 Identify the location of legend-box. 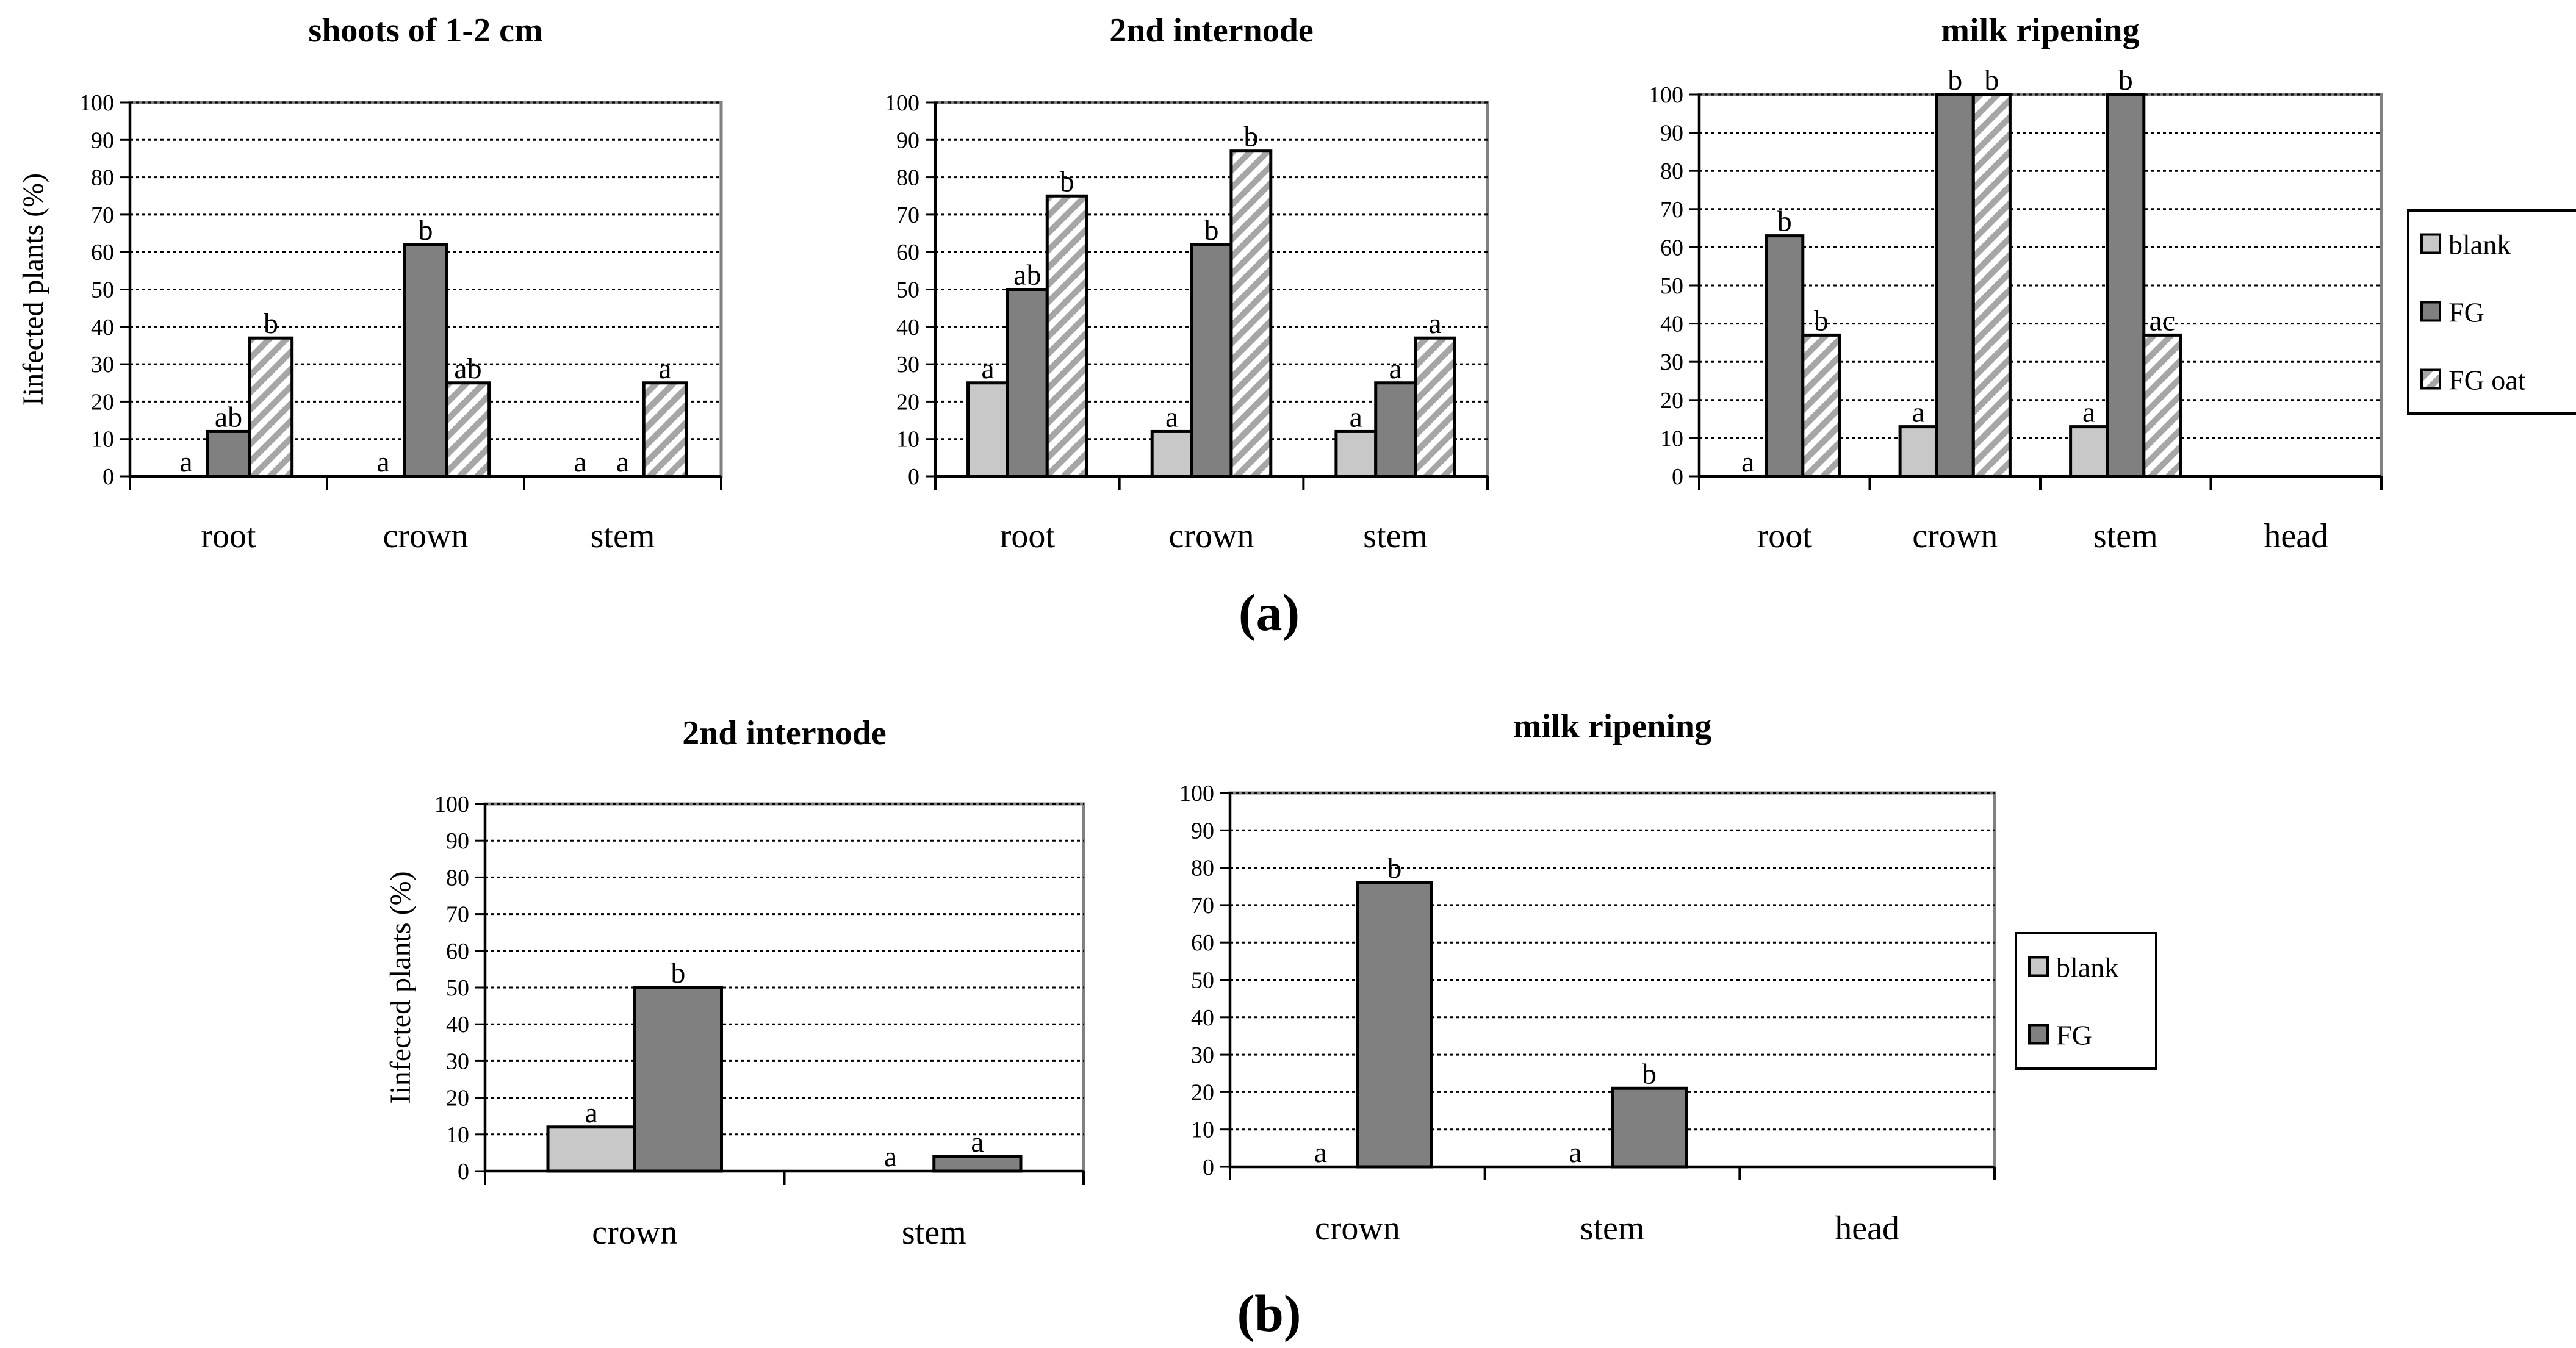
(2086, 1001).